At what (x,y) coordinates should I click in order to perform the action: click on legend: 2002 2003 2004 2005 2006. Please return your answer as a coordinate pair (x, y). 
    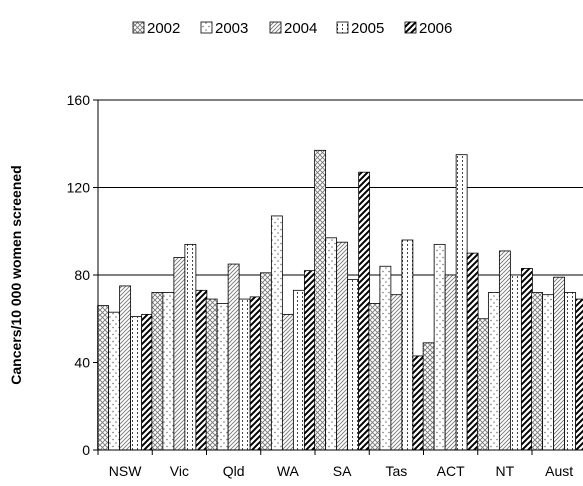
    Looking at the image, I should click on (292, 28).